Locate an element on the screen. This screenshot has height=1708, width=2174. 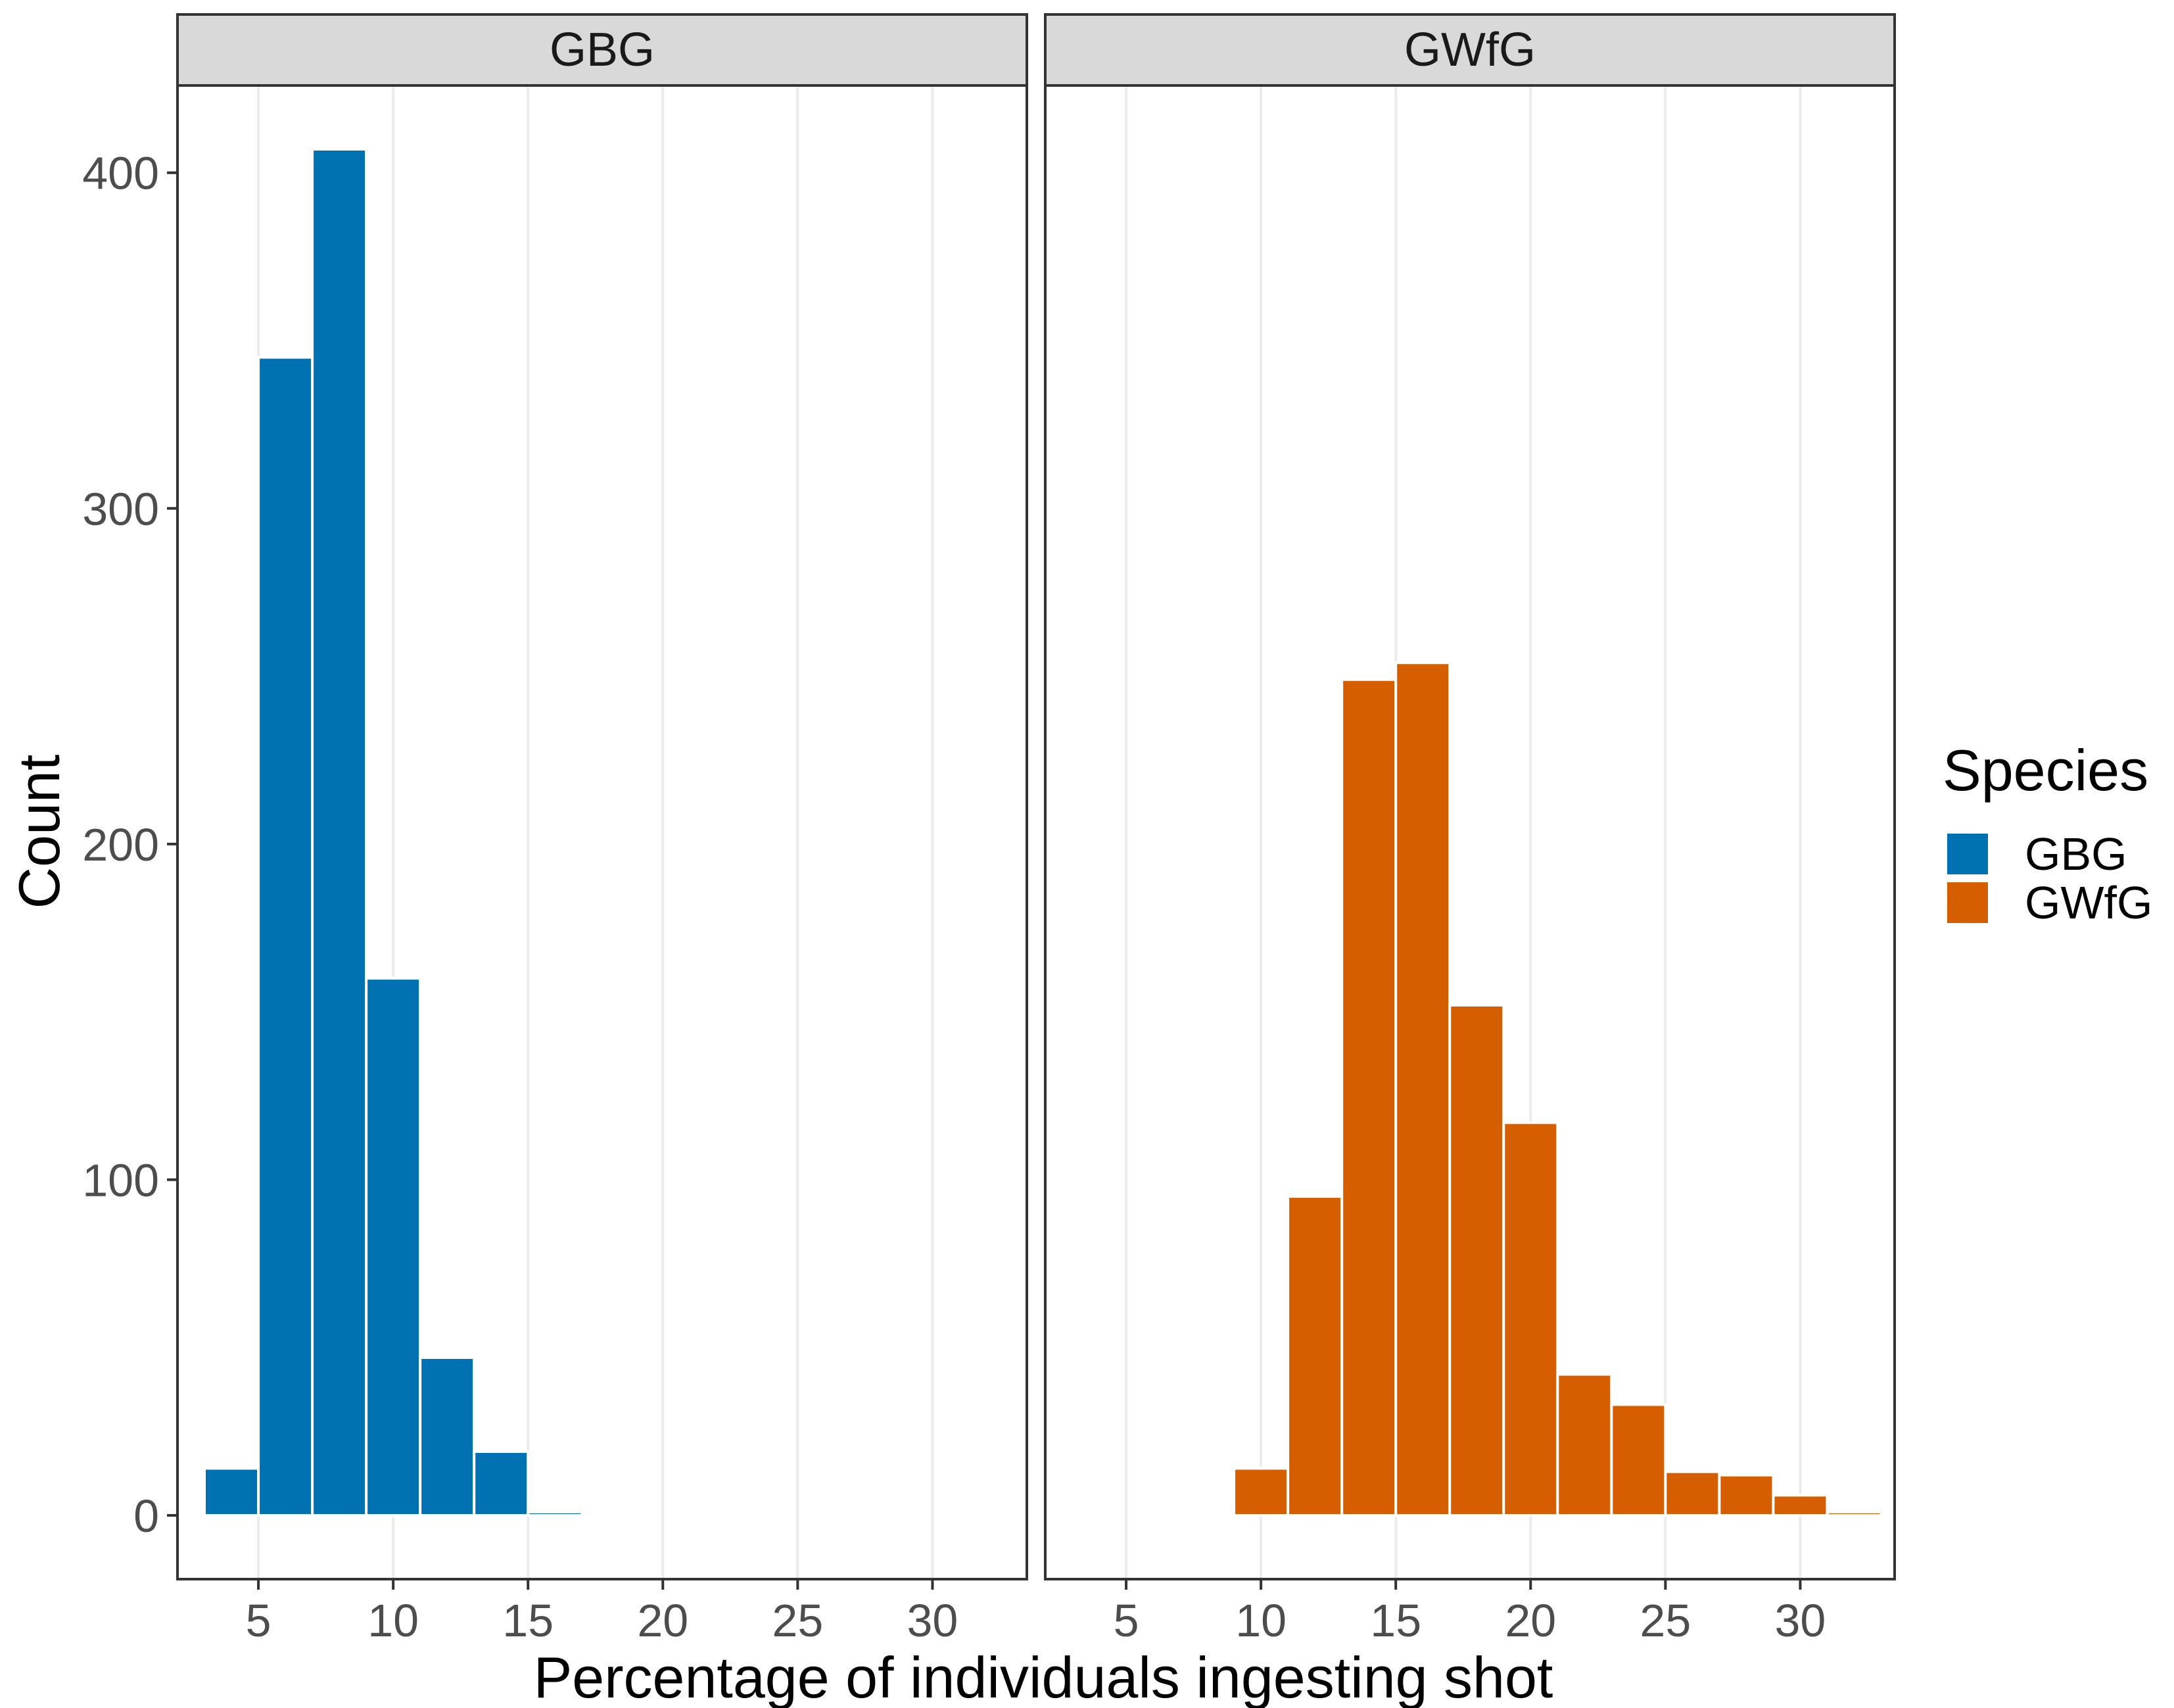
legend-key-gwfg is located at coordinates (1968, 902).